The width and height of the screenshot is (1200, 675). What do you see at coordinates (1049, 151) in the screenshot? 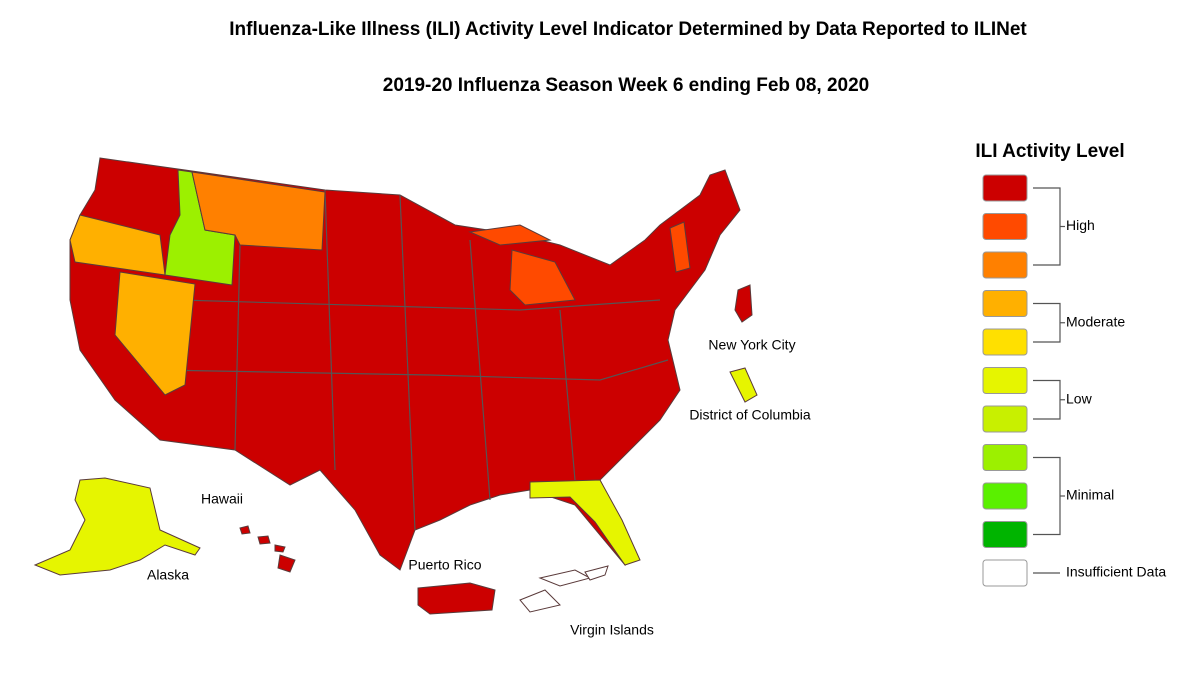
I see `legend-title: ILI Activity Level` at bounding box center [1049, 151].